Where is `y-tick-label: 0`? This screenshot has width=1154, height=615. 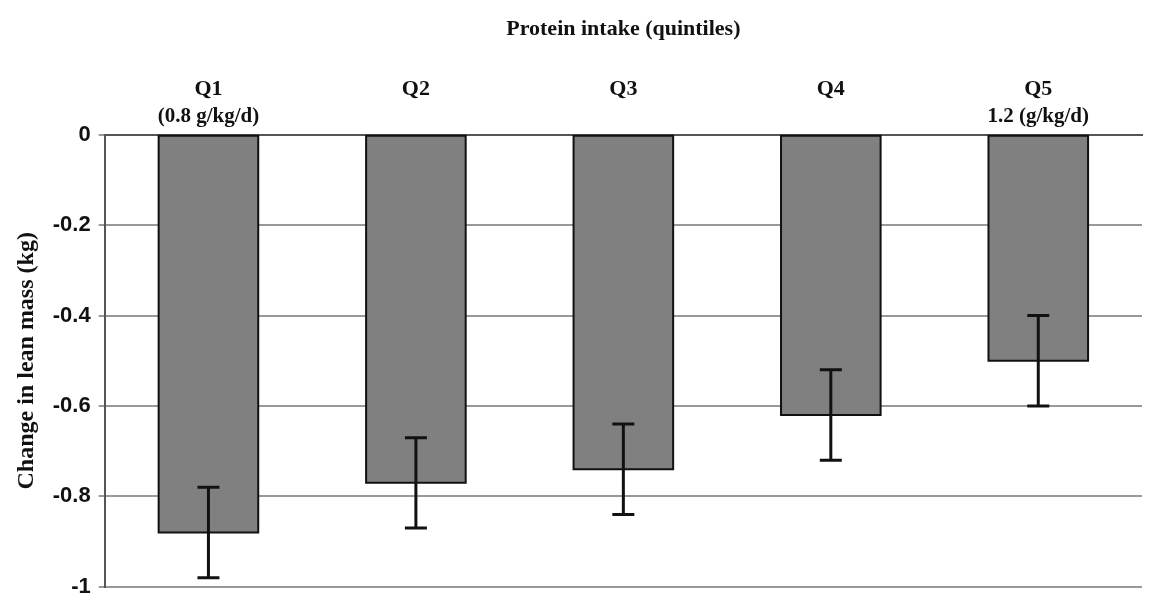 y-tick-label: 0 is located at coordinates (84, 133).